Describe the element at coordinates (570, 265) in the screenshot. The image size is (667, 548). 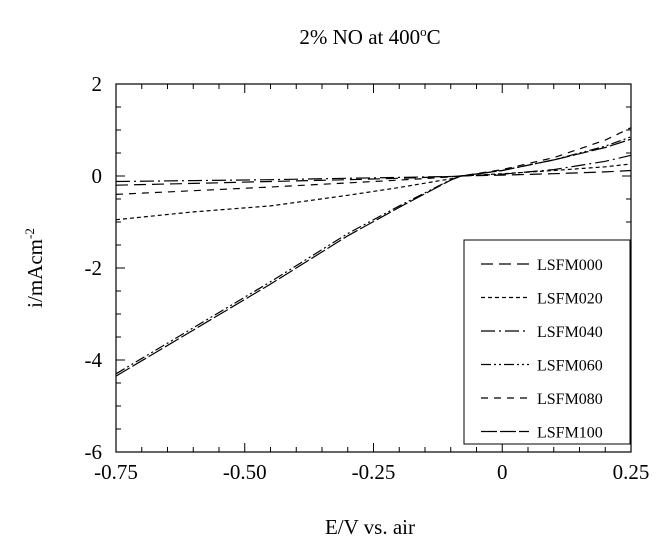
I see `legend-label: LSFM000` at that location.